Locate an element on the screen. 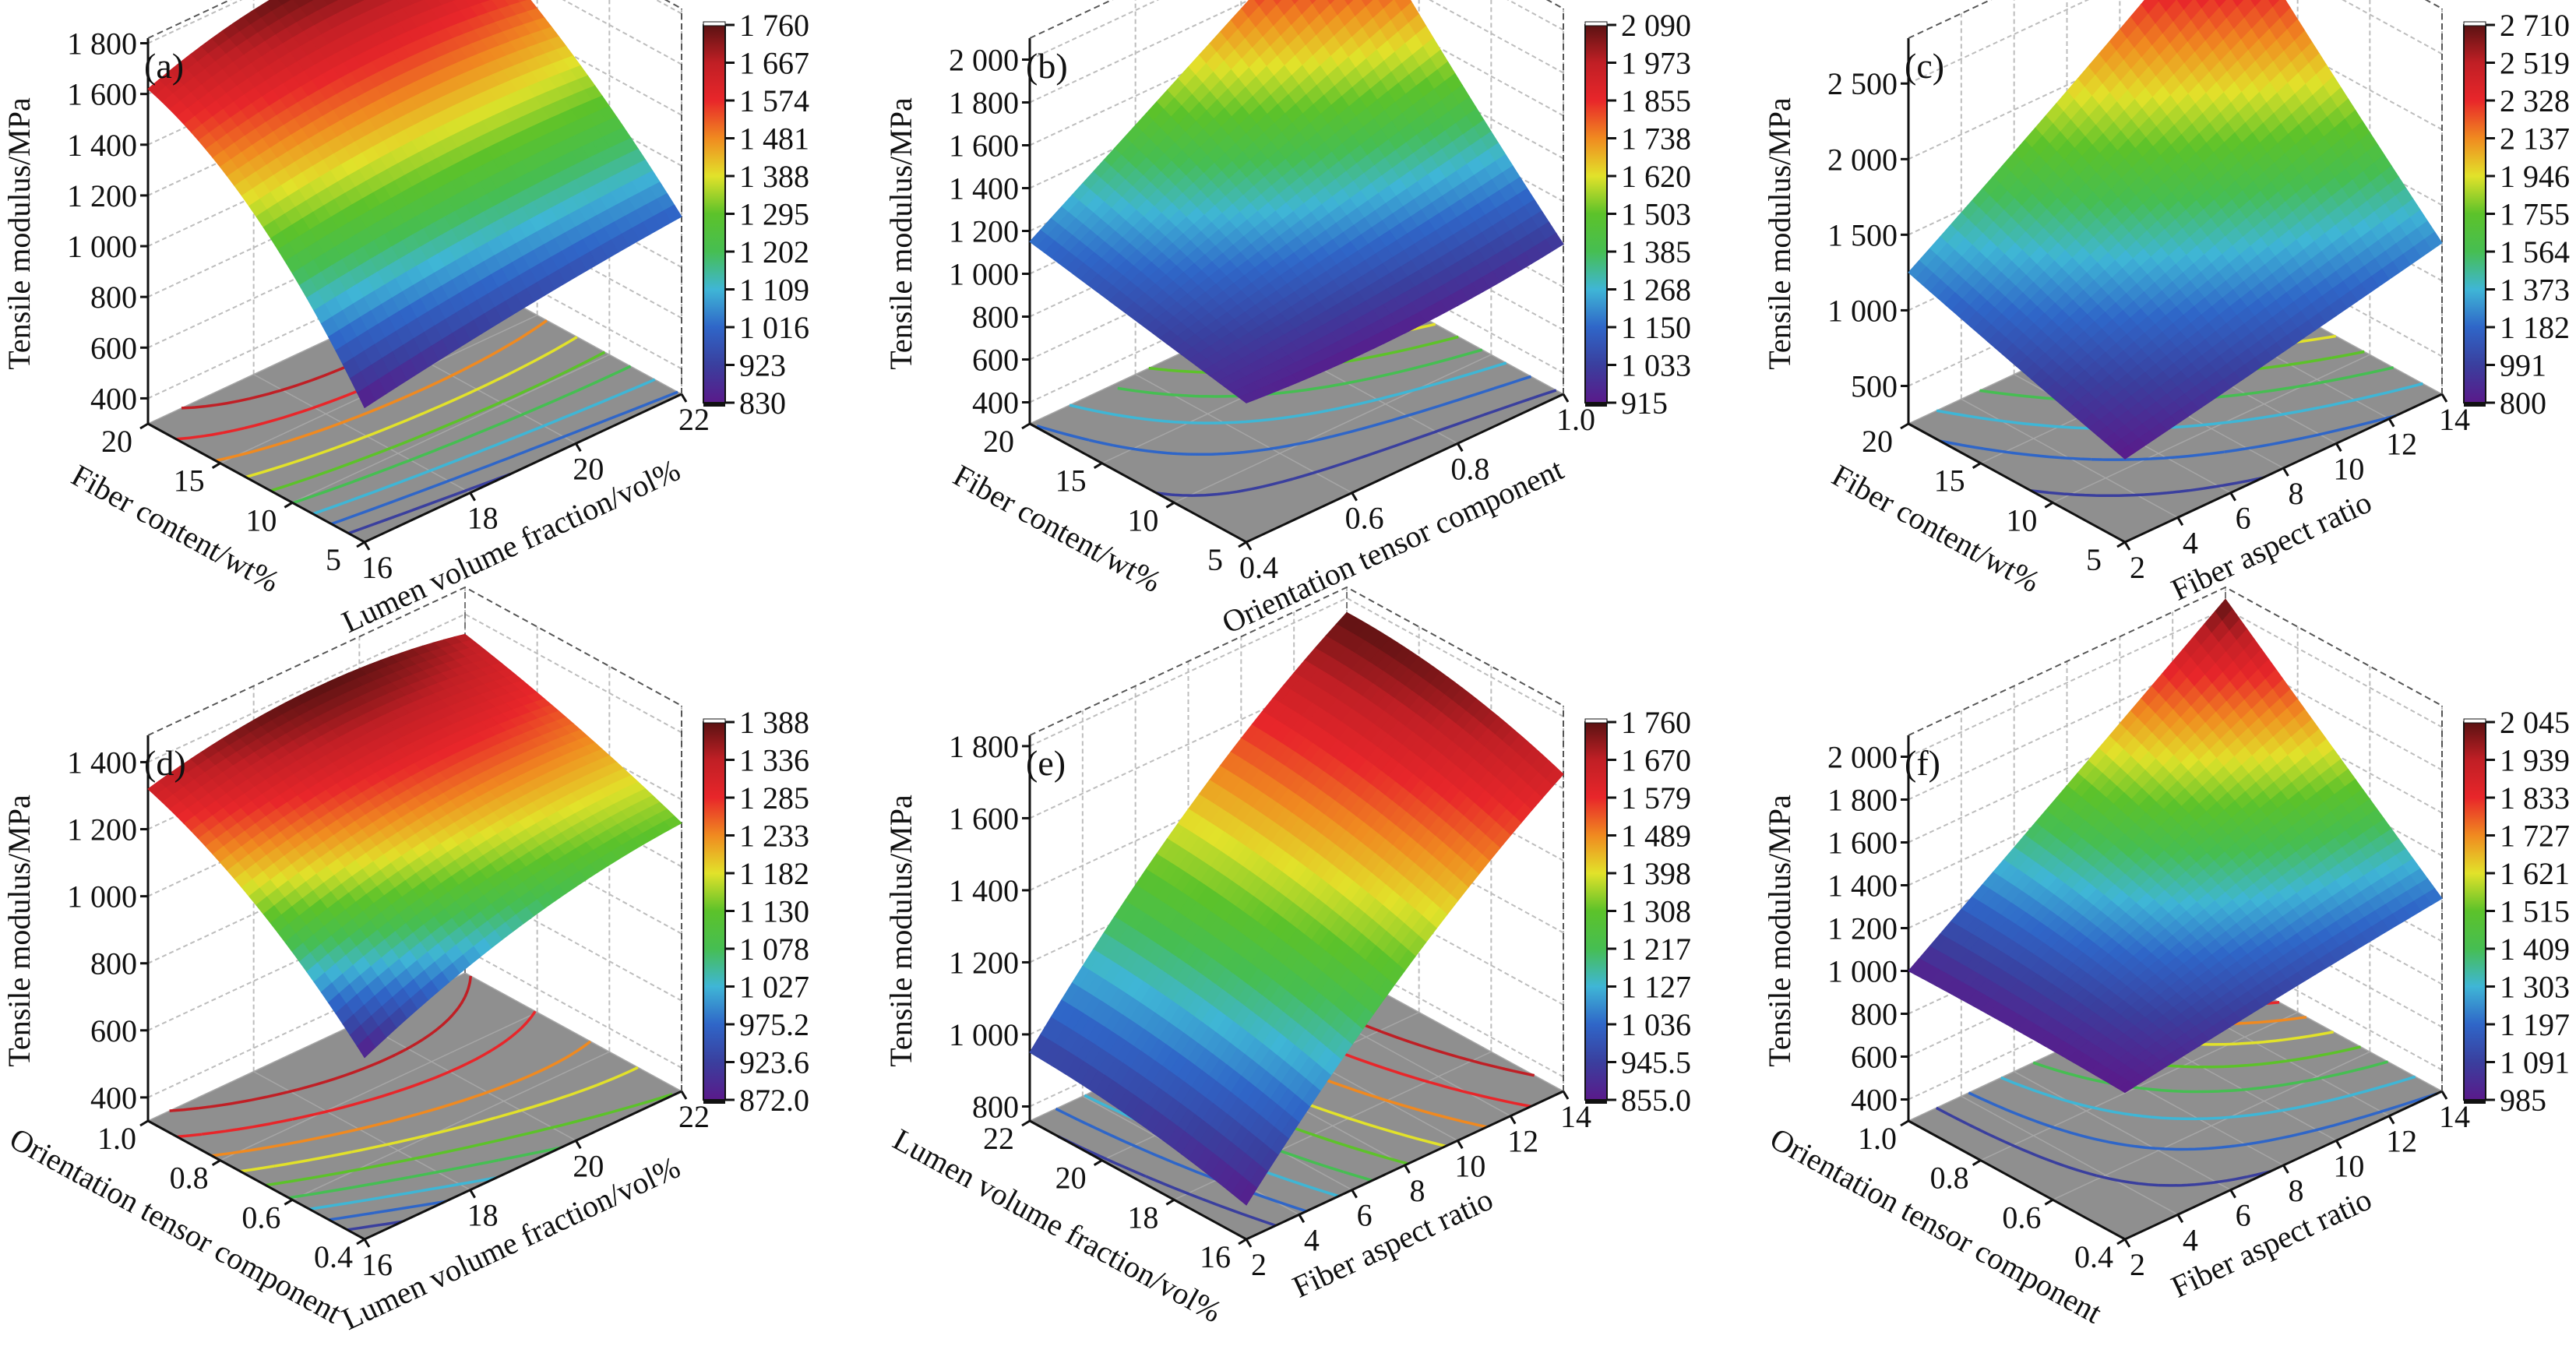 The image size is (2576, 1353). colorbar-label: 975.2 is located at coordinates (774, 1024).